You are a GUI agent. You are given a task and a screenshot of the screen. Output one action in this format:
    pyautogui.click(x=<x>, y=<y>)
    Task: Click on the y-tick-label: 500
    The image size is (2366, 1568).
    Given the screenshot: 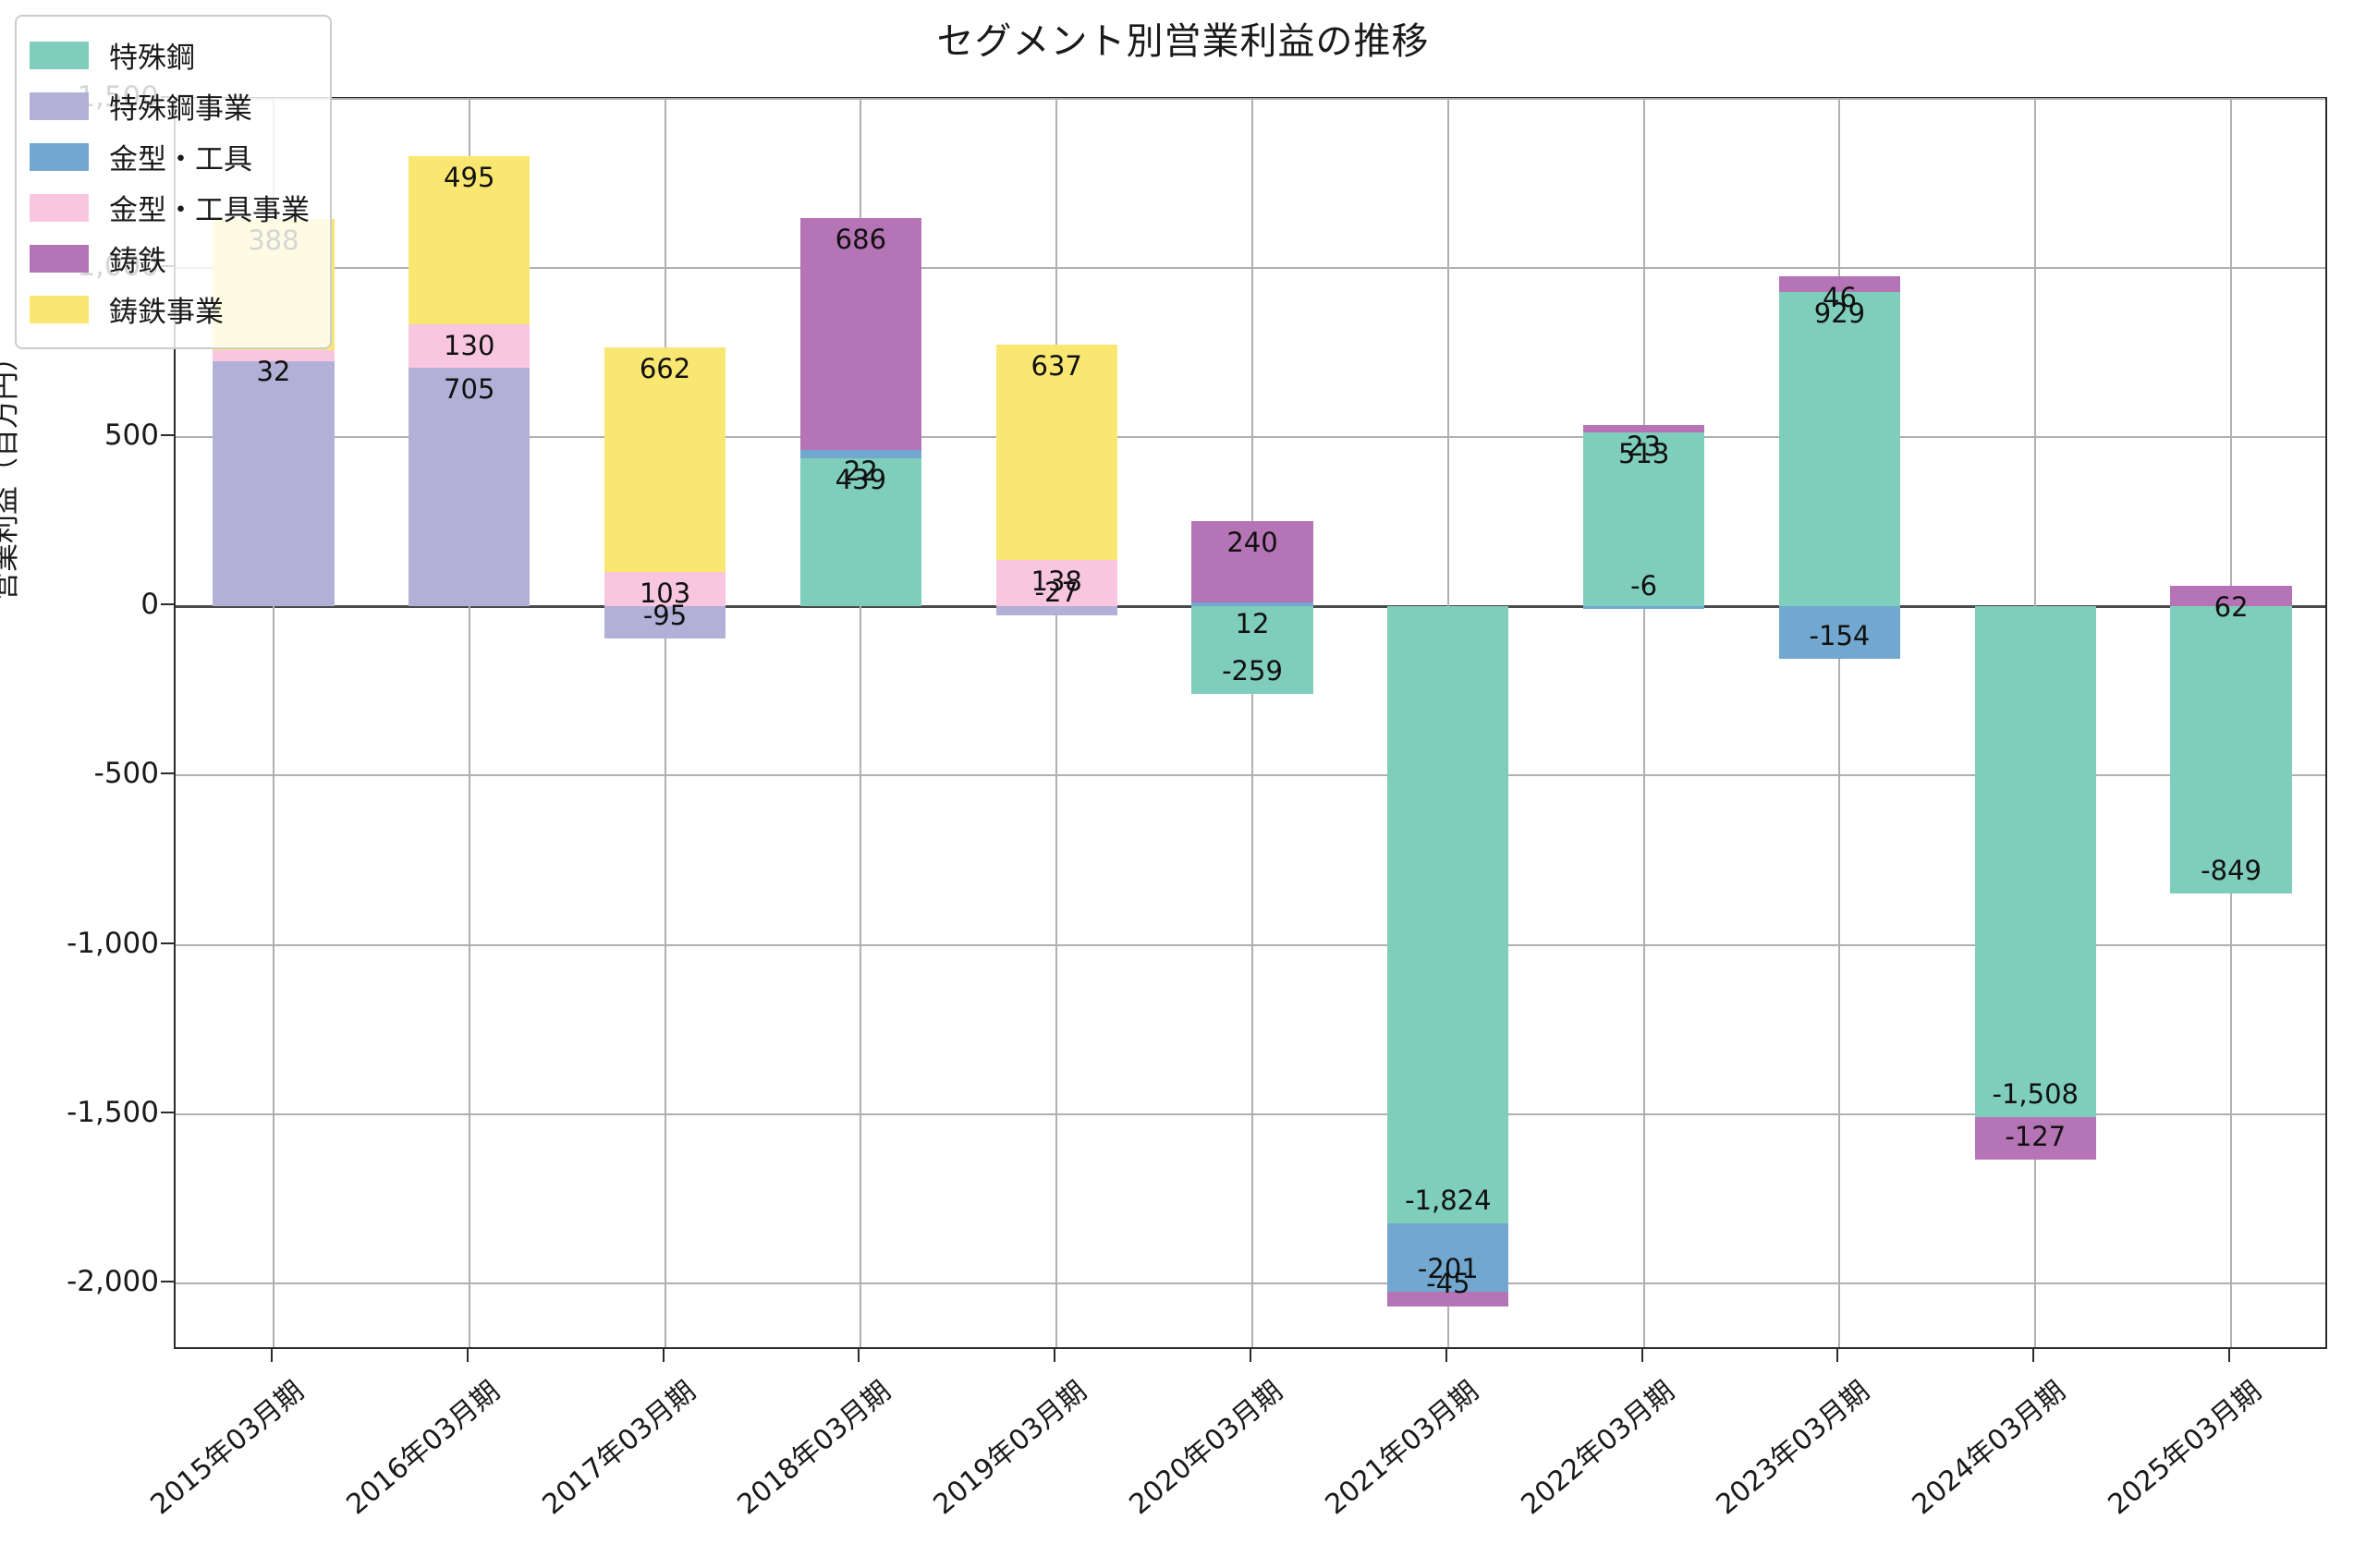 What is the action you would take?
    pyautogui.click(x=131, y=436)
    